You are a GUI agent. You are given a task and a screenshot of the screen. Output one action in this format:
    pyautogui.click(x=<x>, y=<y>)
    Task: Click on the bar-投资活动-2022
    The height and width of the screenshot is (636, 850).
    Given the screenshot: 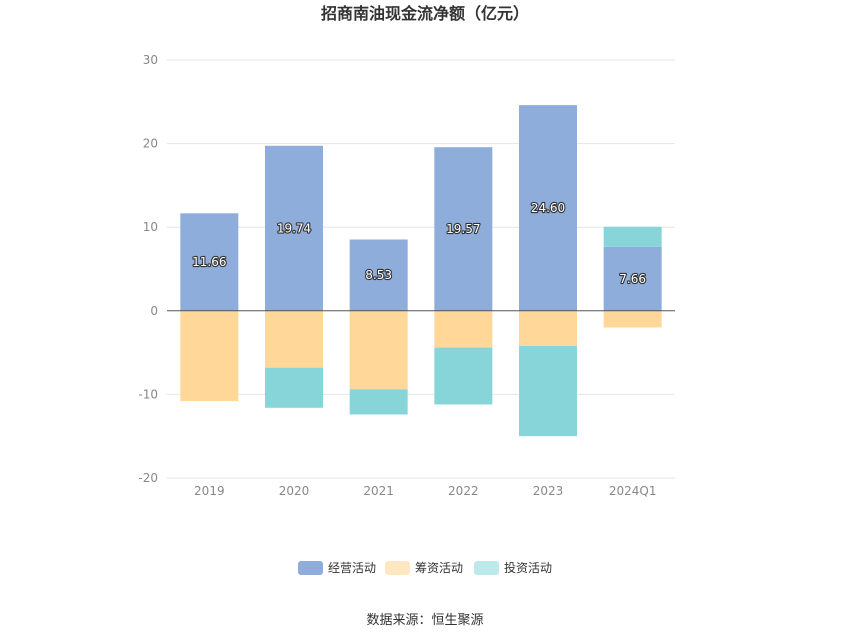 What is the action you would take?
    pyautogui.click(x=463, y=376)
    